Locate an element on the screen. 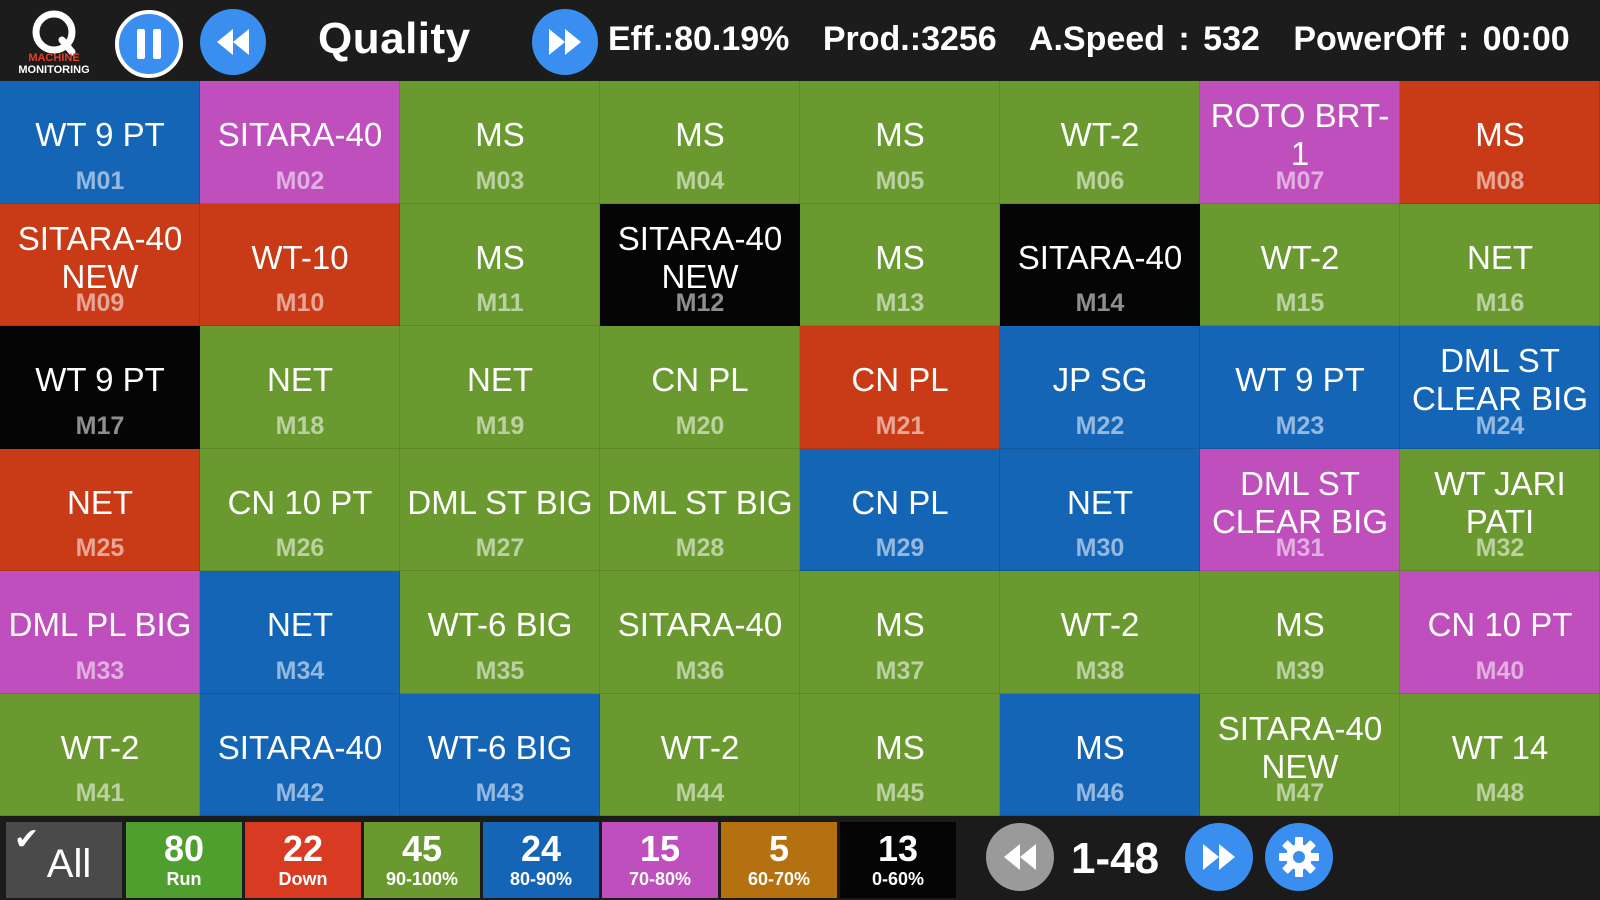  machine-tile: SITARA-40 M02 is located at coordinates (300, 142).